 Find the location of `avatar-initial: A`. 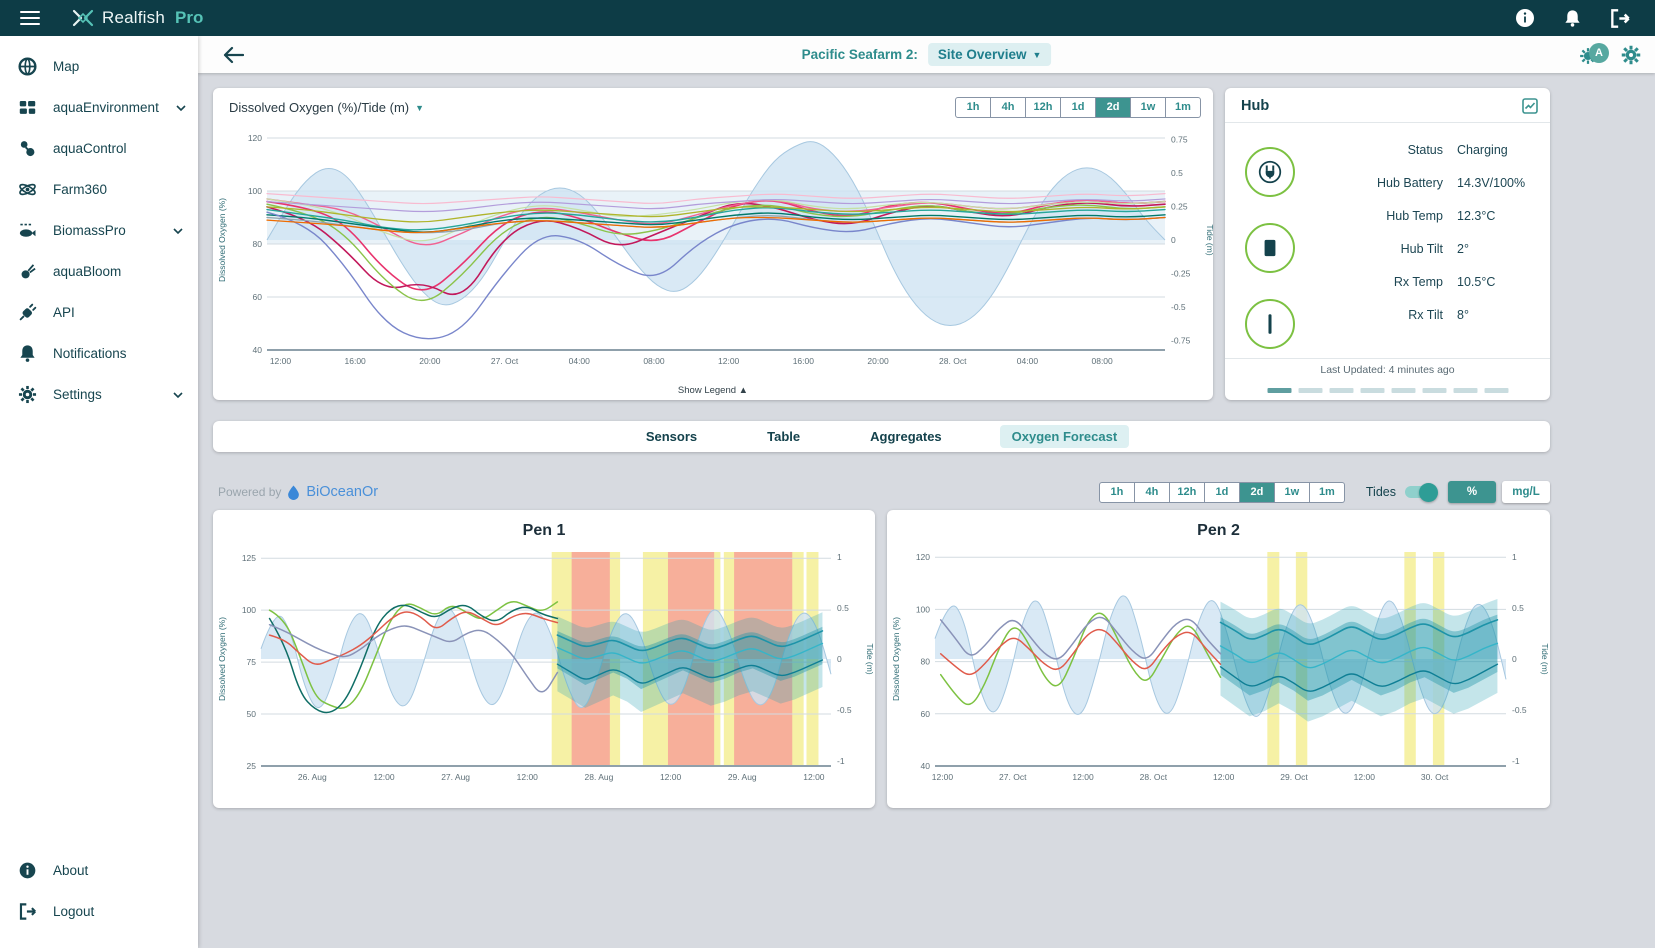

avatar-initial: A is located at coordinates (1599, 52).